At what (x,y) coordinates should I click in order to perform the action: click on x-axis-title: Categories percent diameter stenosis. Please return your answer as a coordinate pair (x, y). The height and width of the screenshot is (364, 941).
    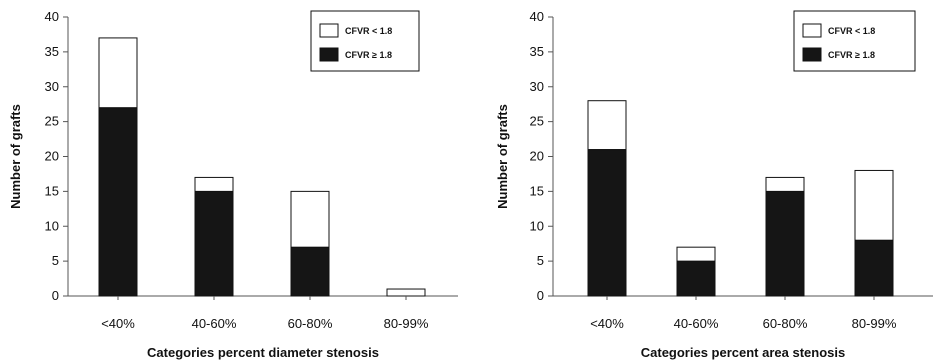
    Looking at the image, I should click on (263, 352).